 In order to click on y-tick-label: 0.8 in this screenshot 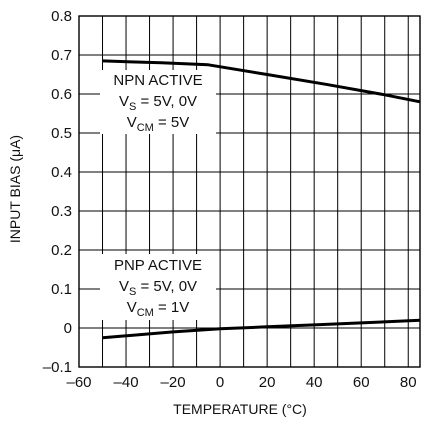, I will do `click(61, 16)`.